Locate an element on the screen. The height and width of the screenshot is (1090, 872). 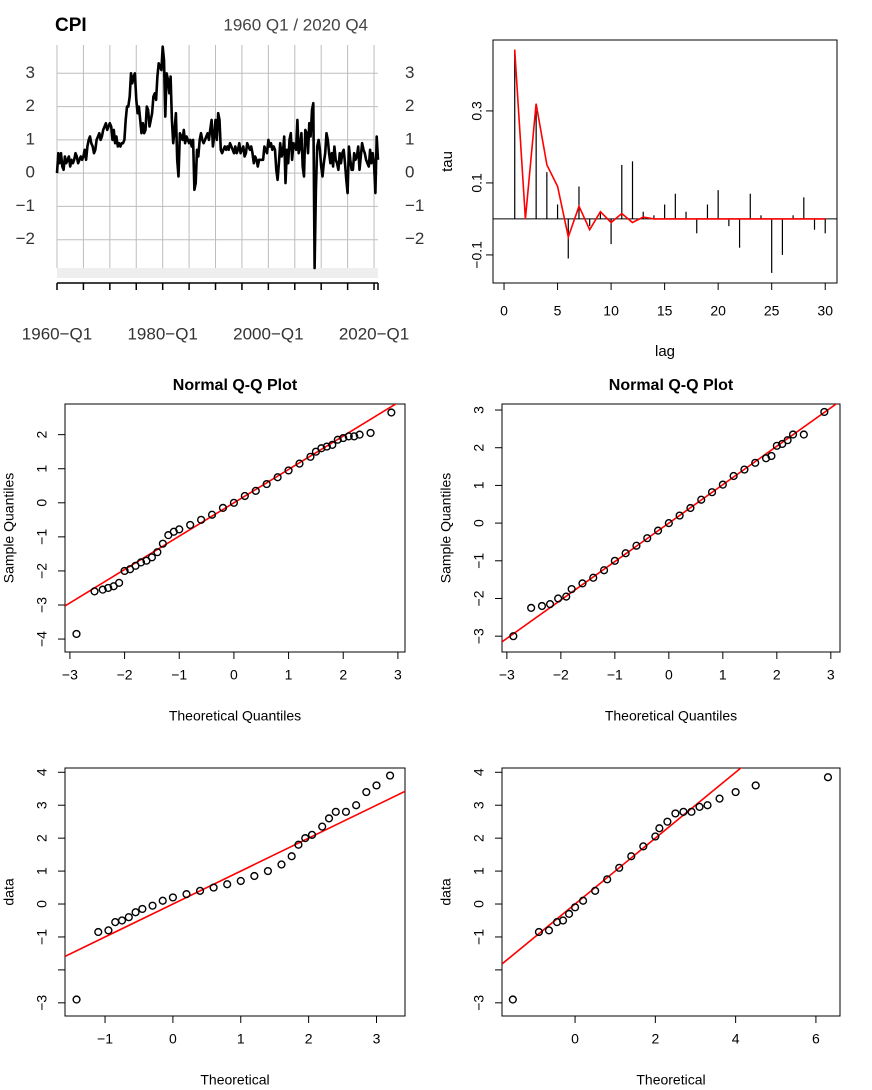
x-tick-label: 6 is located at coordinates (816, 1039).